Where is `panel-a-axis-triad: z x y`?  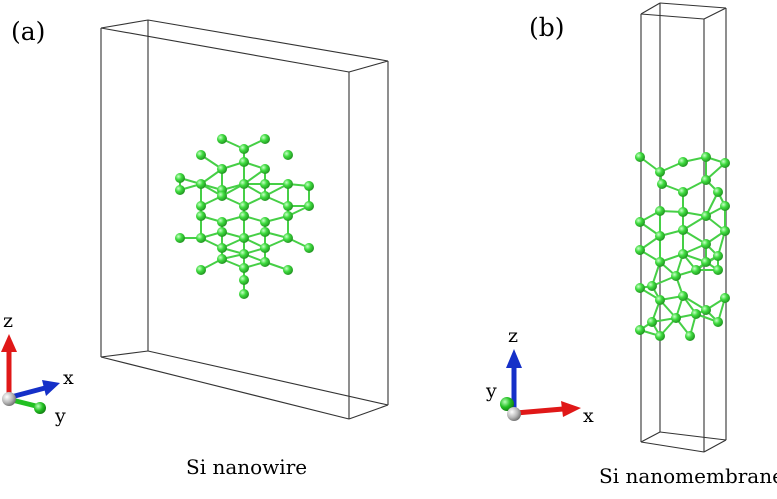
panel-a-axis-triad: z x y is located at coordinates (37, 368).